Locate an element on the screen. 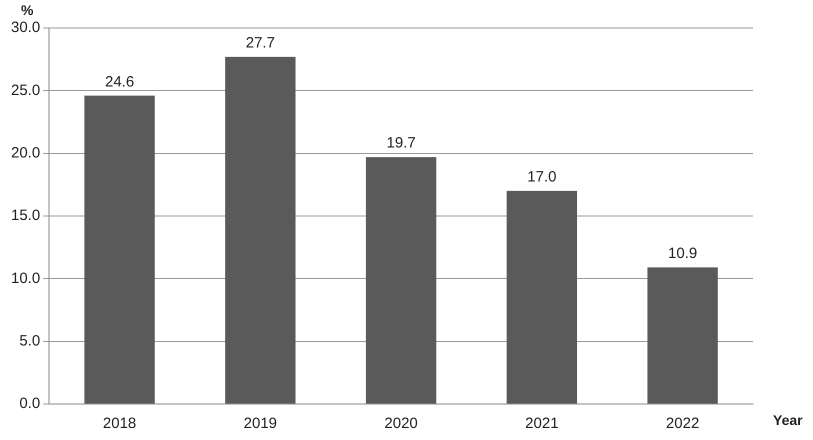 The image size is (813, 440). y-tick-label: 15.0 is located at coordinates (25, 215).